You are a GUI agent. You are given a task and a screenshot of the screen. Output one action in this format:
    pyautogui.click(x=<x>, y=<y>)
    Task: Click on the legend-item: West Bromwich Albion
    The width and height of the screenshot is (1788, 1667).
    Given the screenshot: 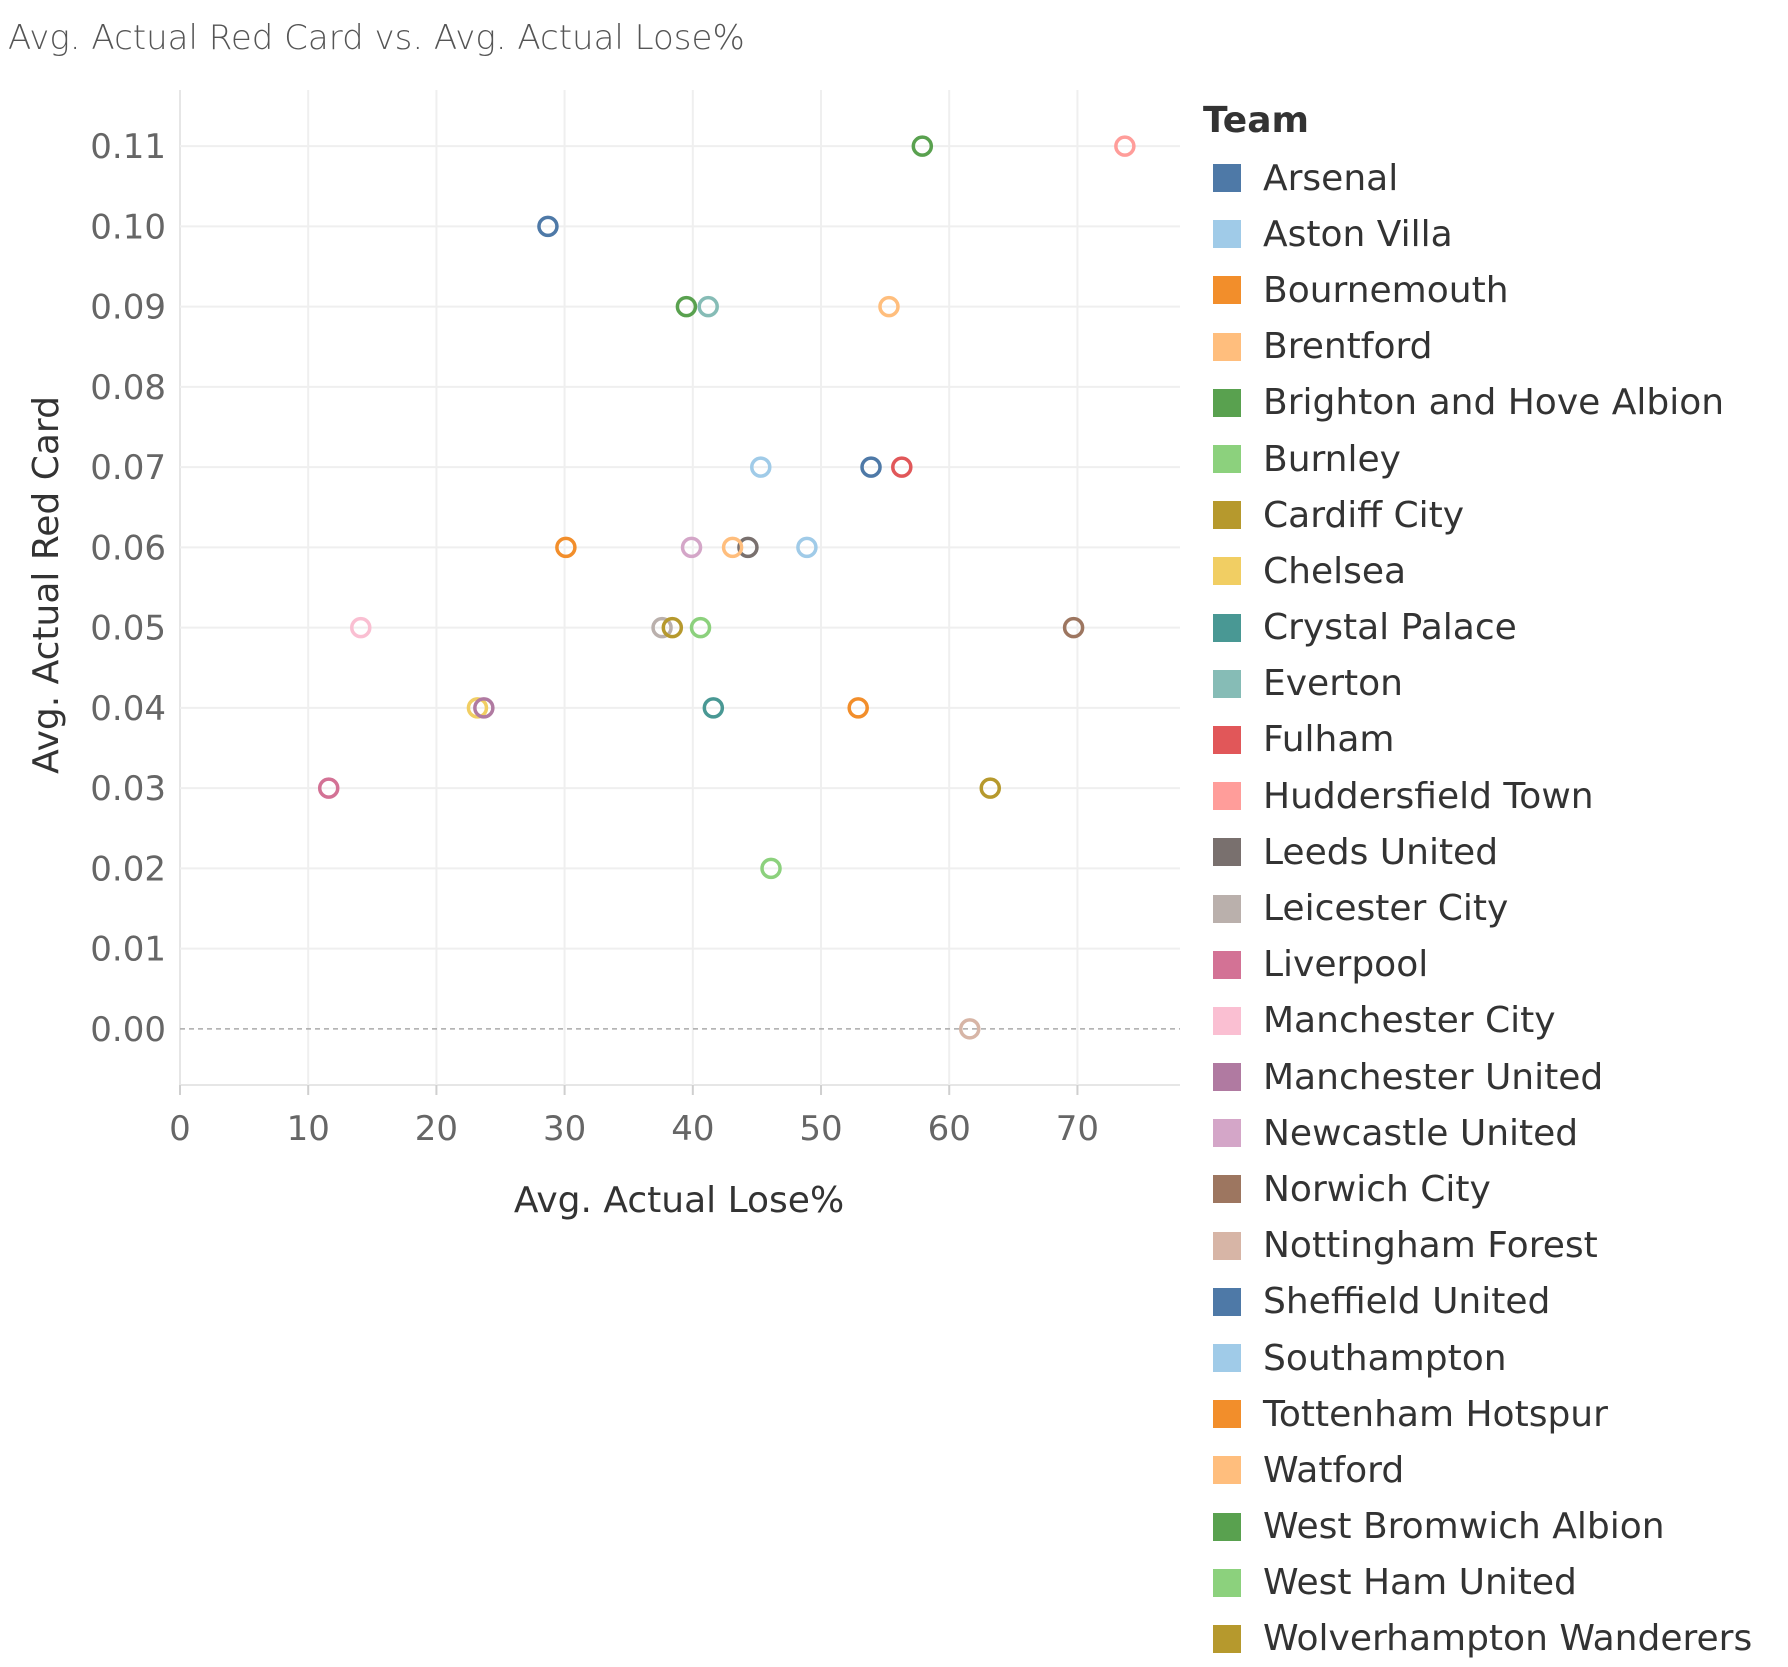 What is the action you would take?
    pyautogui.click(x=1477, y=1527)
    